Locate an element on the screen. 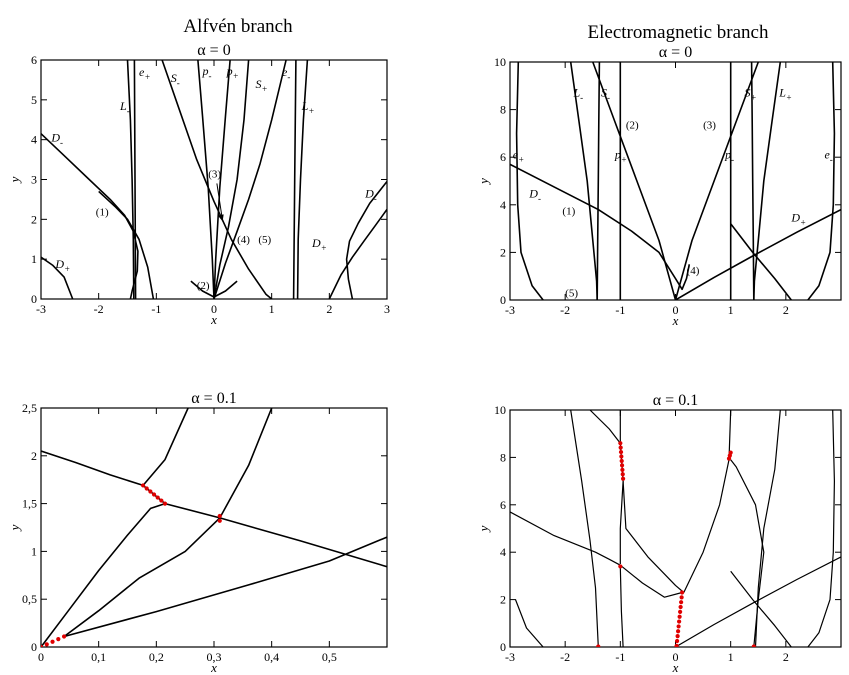  annotation-arrowhead is located at coordinates (220, 218).